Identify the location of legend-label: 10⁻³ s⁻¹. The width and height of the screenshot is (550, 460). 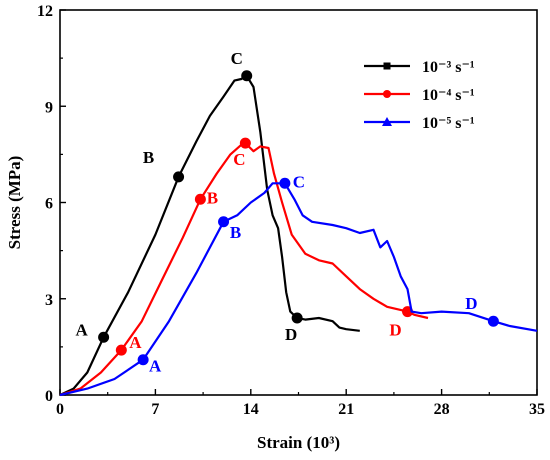
(448, 67).